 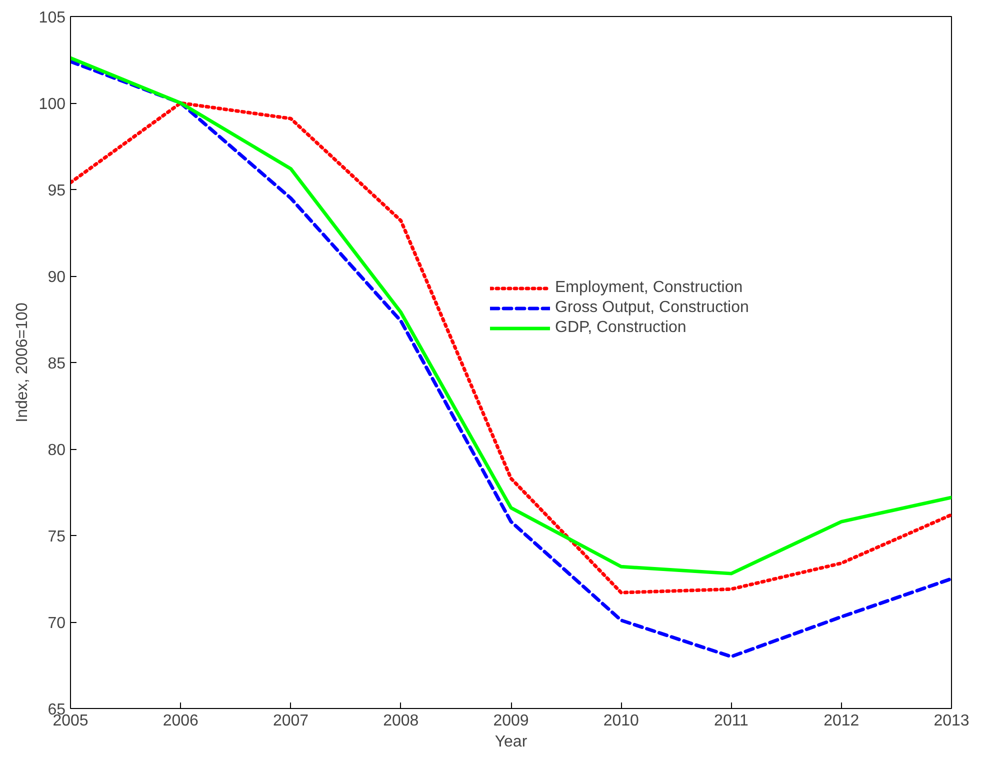 What do you see at coordinates (57, 191) in the screenshot?
I see `y-tick-label: 95` at bounding box center [57, 191].